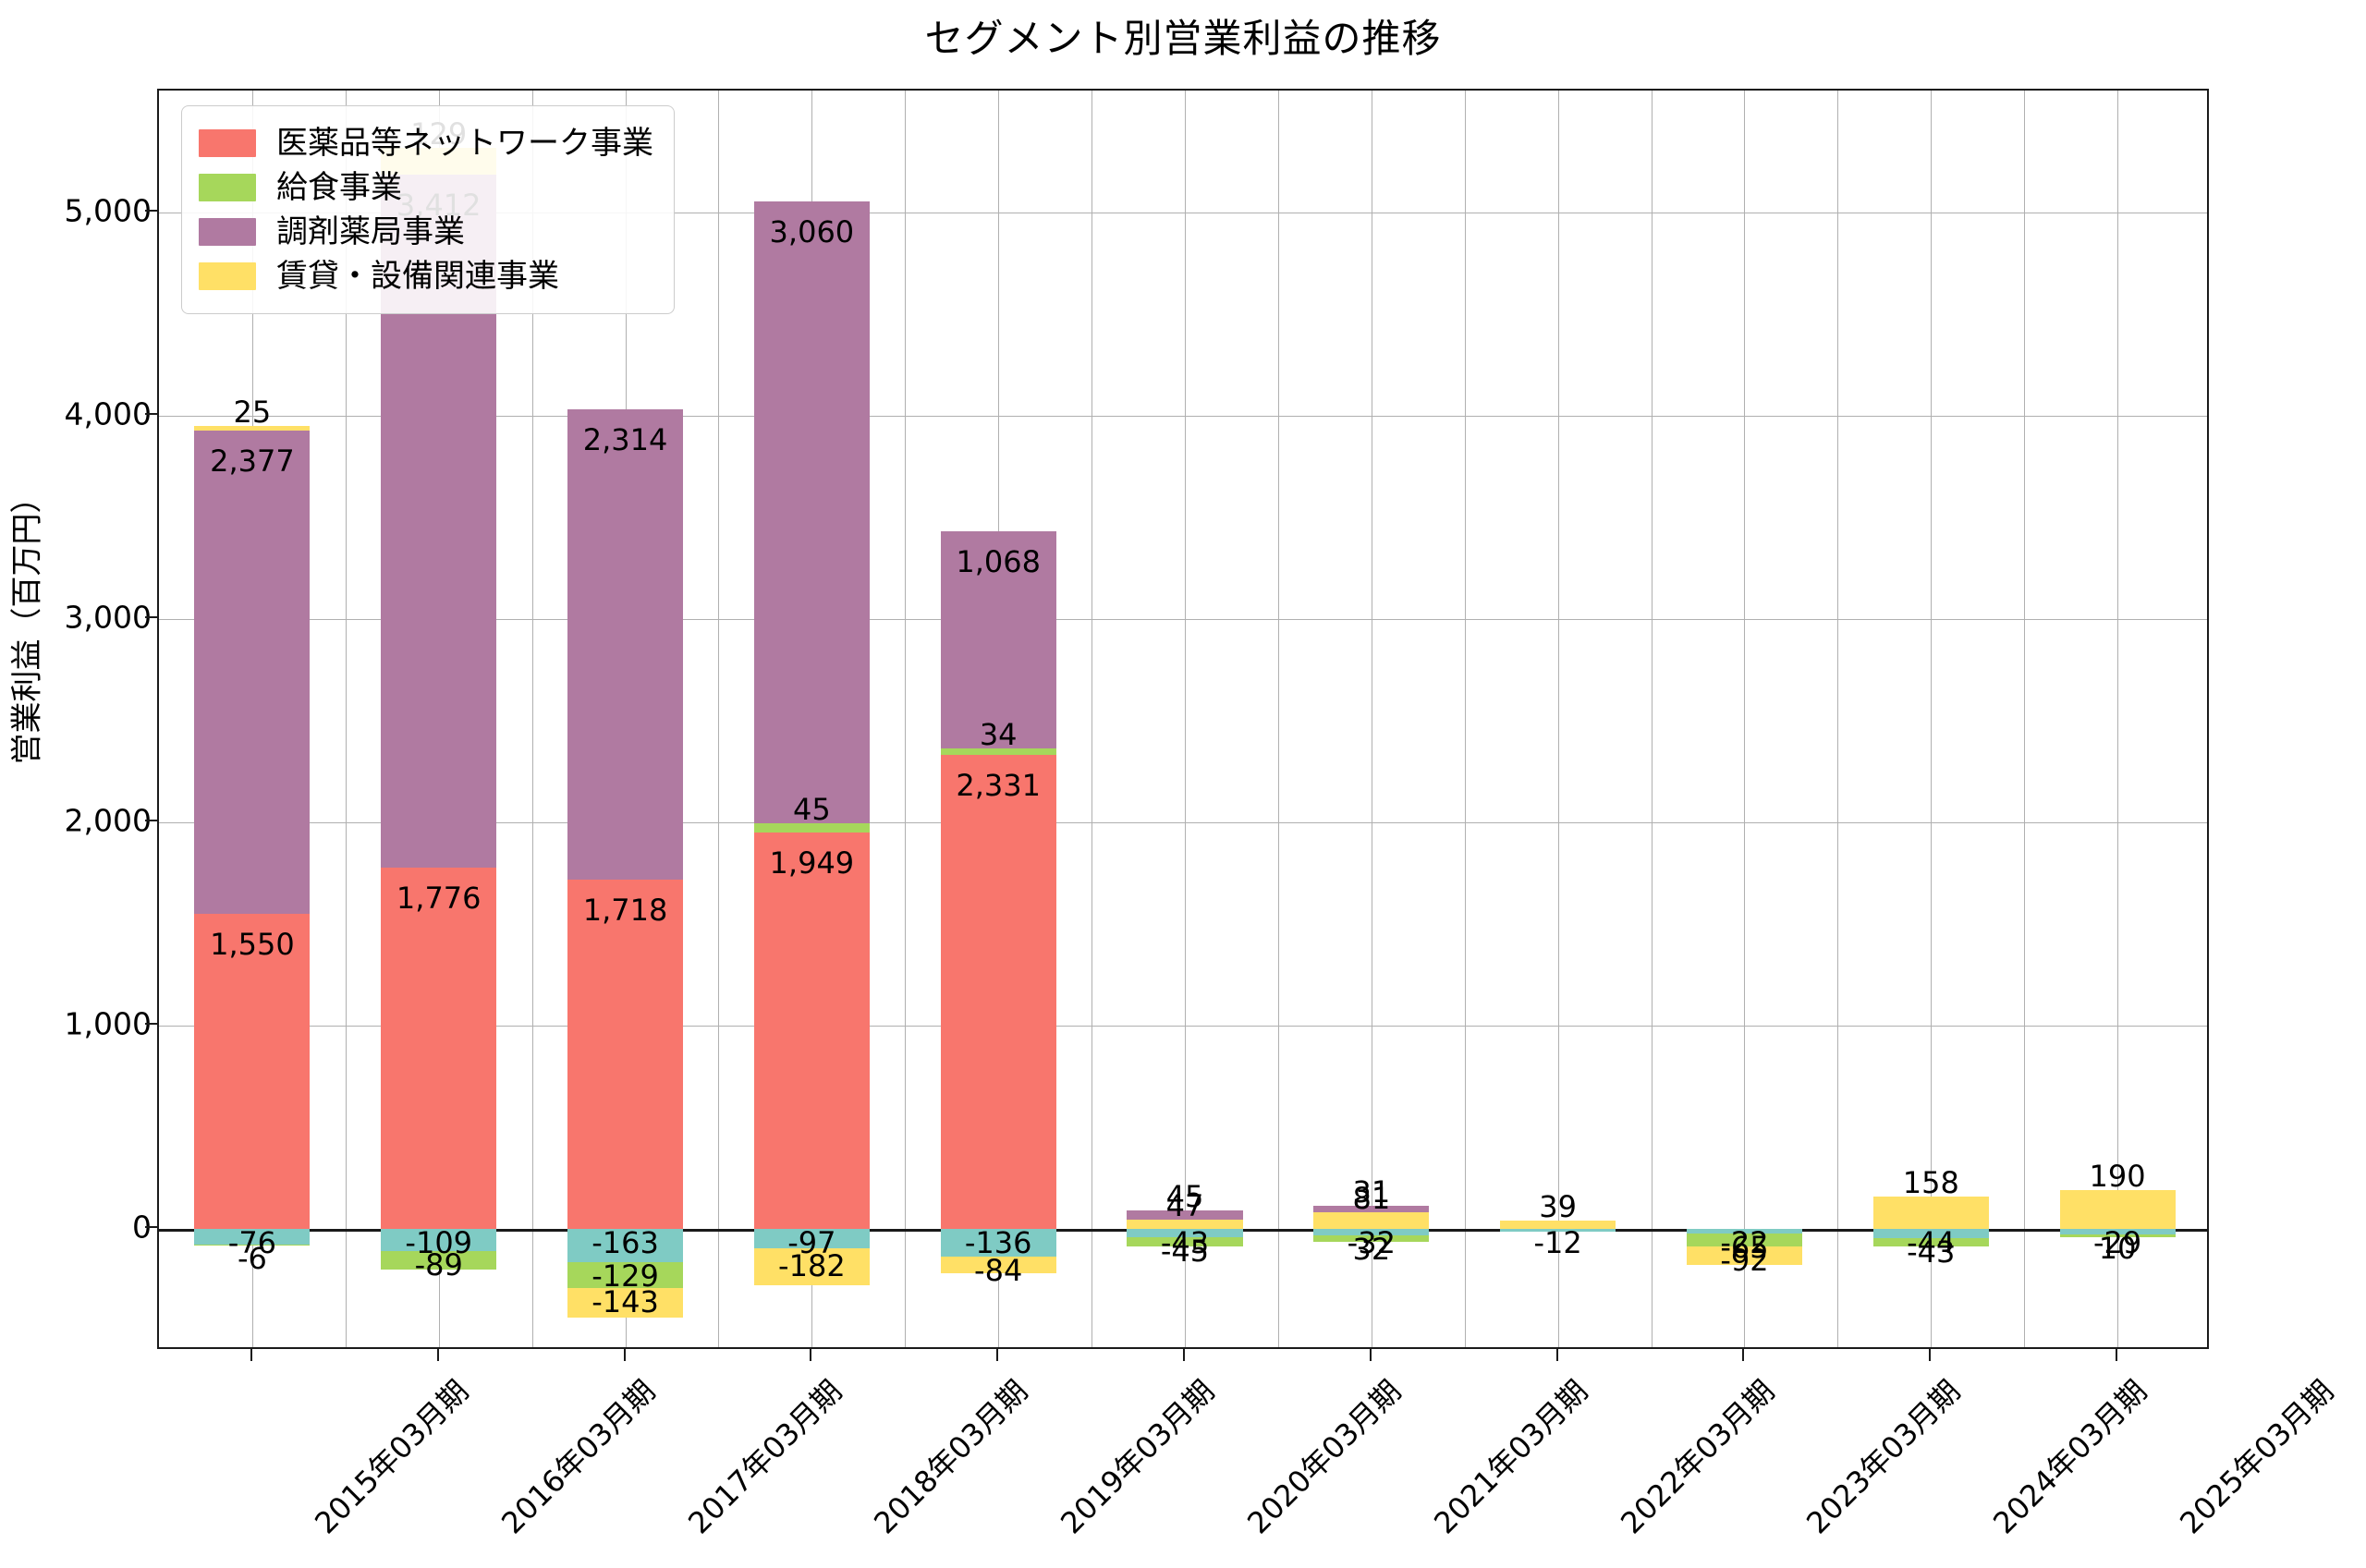  Describe the element at coordinates (1183, 38) in the screenshot. I see `chart-title: セグメント別営業利益の推移` at that location.